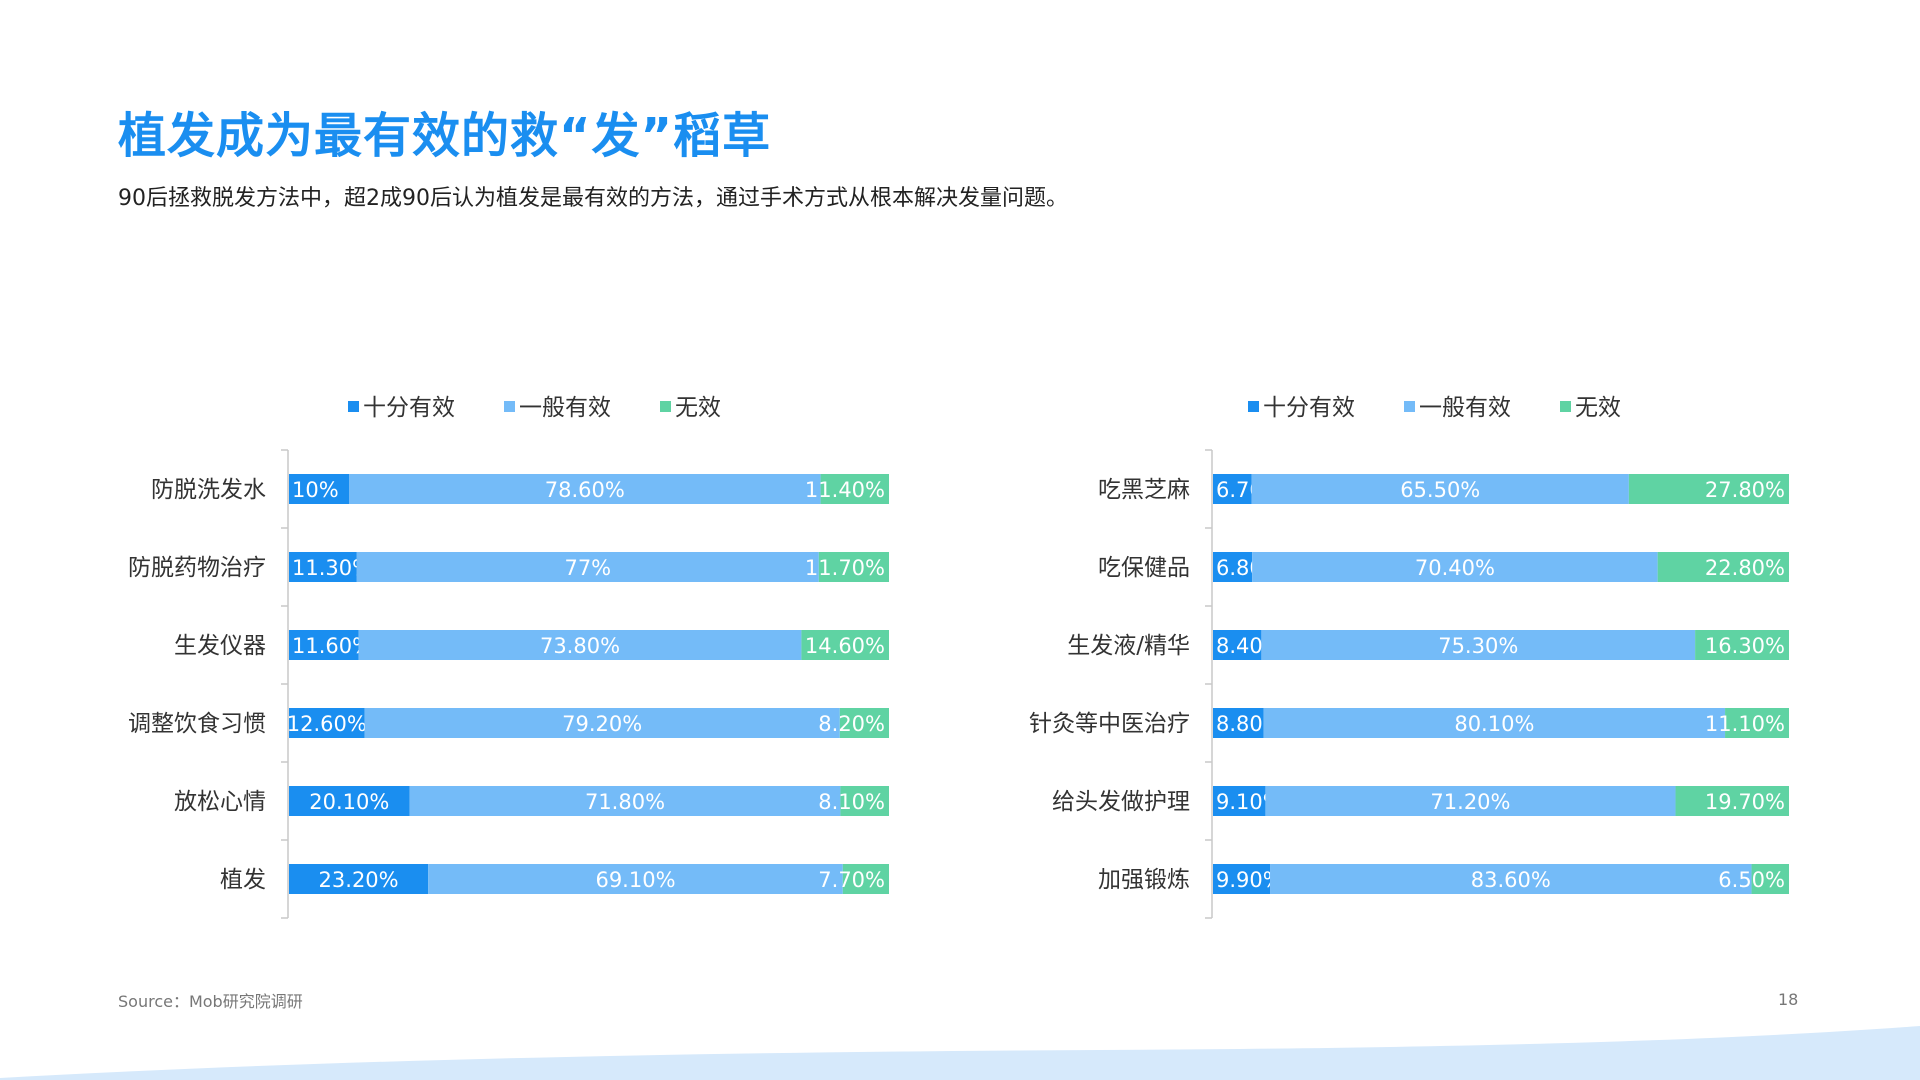 The height and width of the screenshot is (1080, 1920). What do you see at coordinates (1109, 724) in the screenshot?
I see `category-label: 针灸等中医治疗` at bounding box center [1109, 724].